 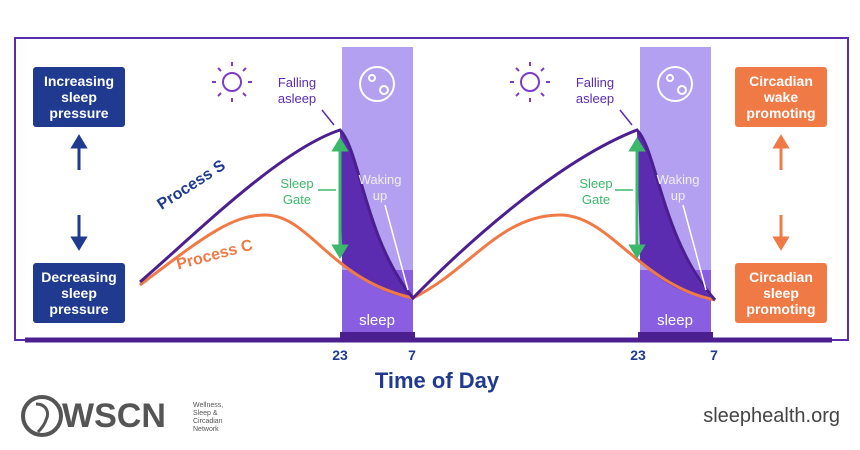 What do you see at coordinates (545, 247) in the screenshot?
I see `waking-lines` at bounding box center [545, 247].